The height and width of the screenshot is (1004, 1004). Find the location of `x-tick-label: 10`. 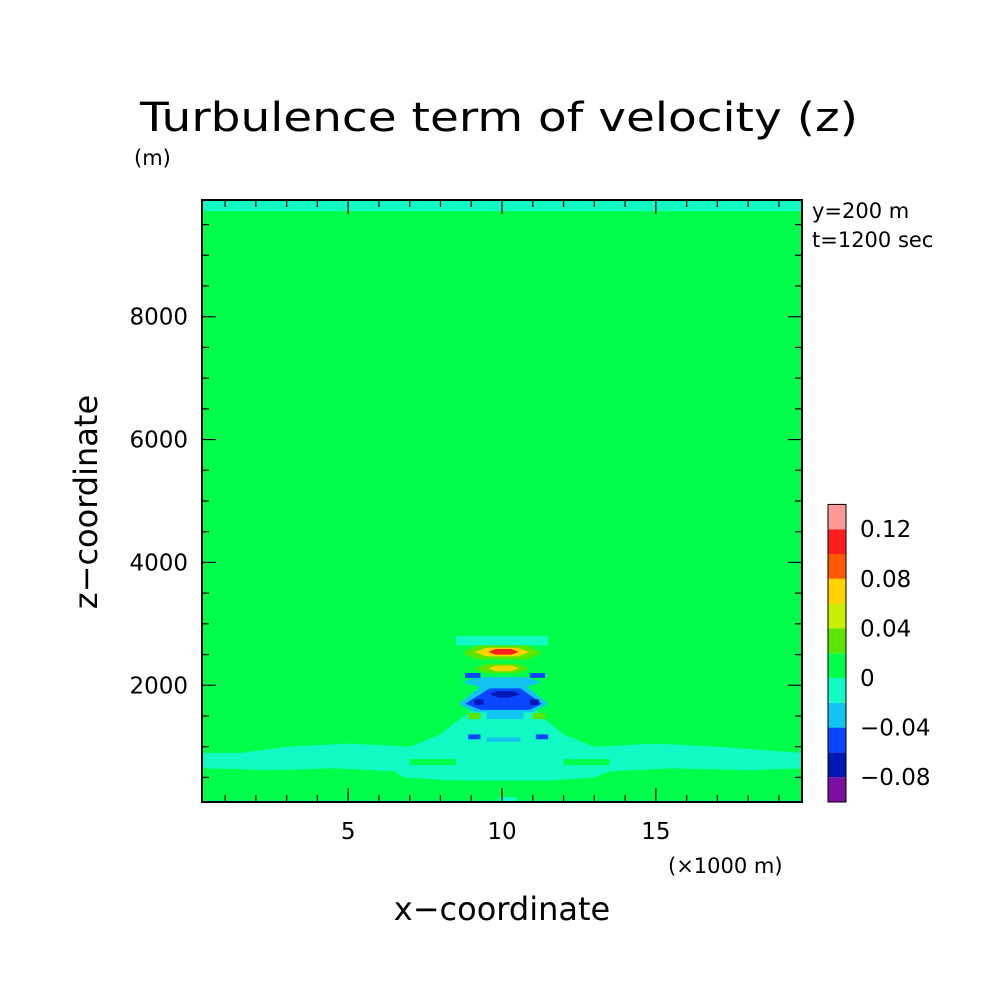

x-tick-label: 10 is located at coordinates (501, 832).